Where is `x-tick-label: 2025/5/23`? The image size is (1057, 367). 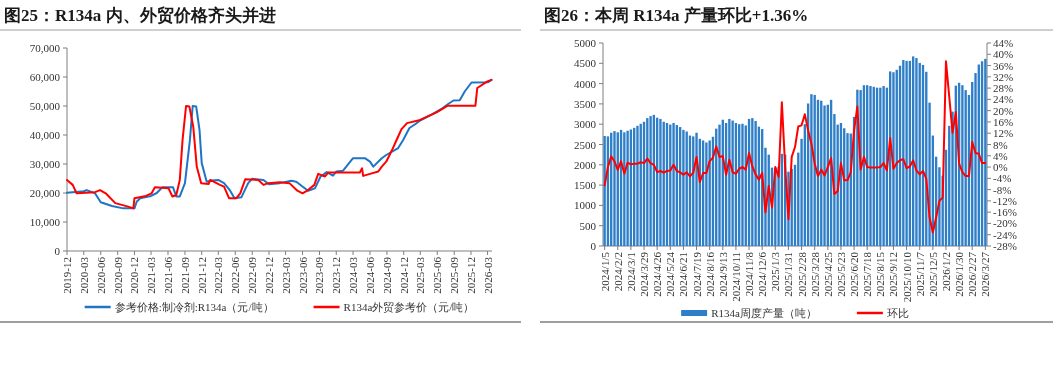
x-tick-label: 2025/5/23 is located at coordinates (840, 274).